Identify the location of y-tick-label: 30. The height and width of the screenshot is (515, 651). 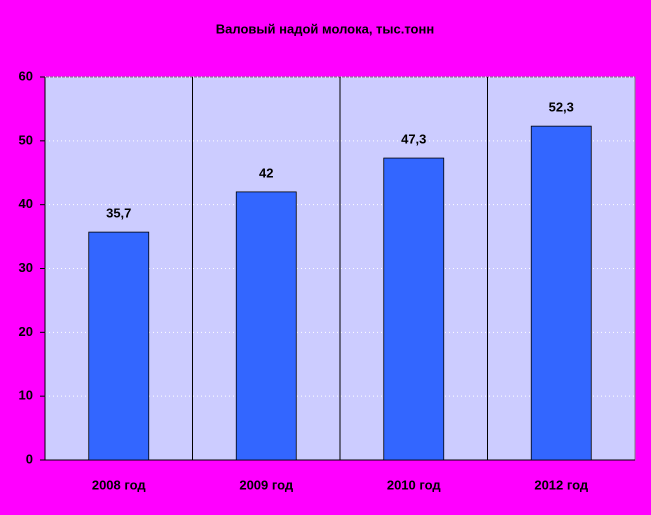
(26, 267).